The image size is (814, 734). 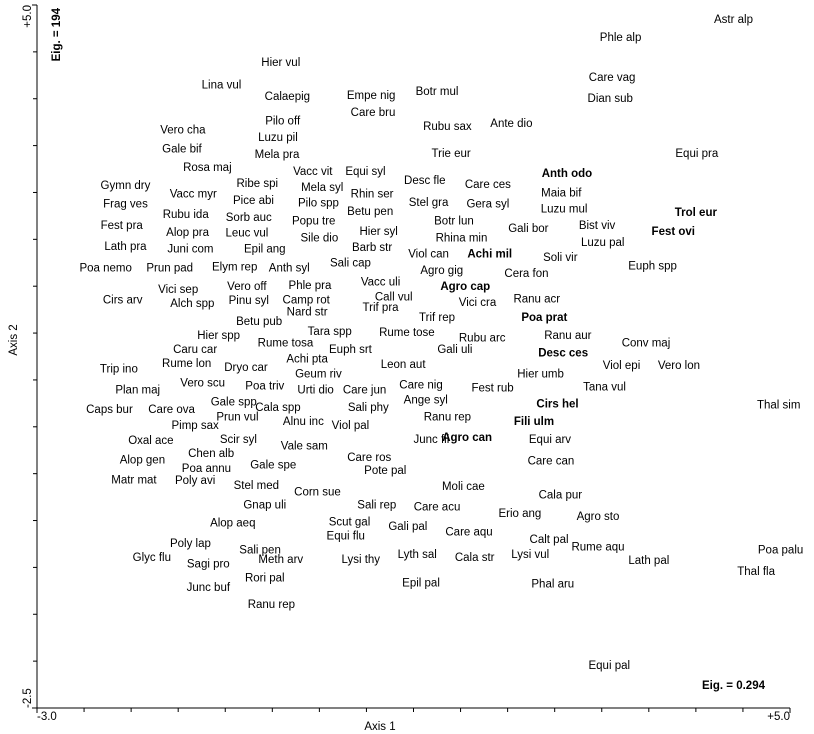 What do you see at coordinates (488, 185) in the screenshot?
I see `species-label: Care ces` at bounding box center [488, 185].